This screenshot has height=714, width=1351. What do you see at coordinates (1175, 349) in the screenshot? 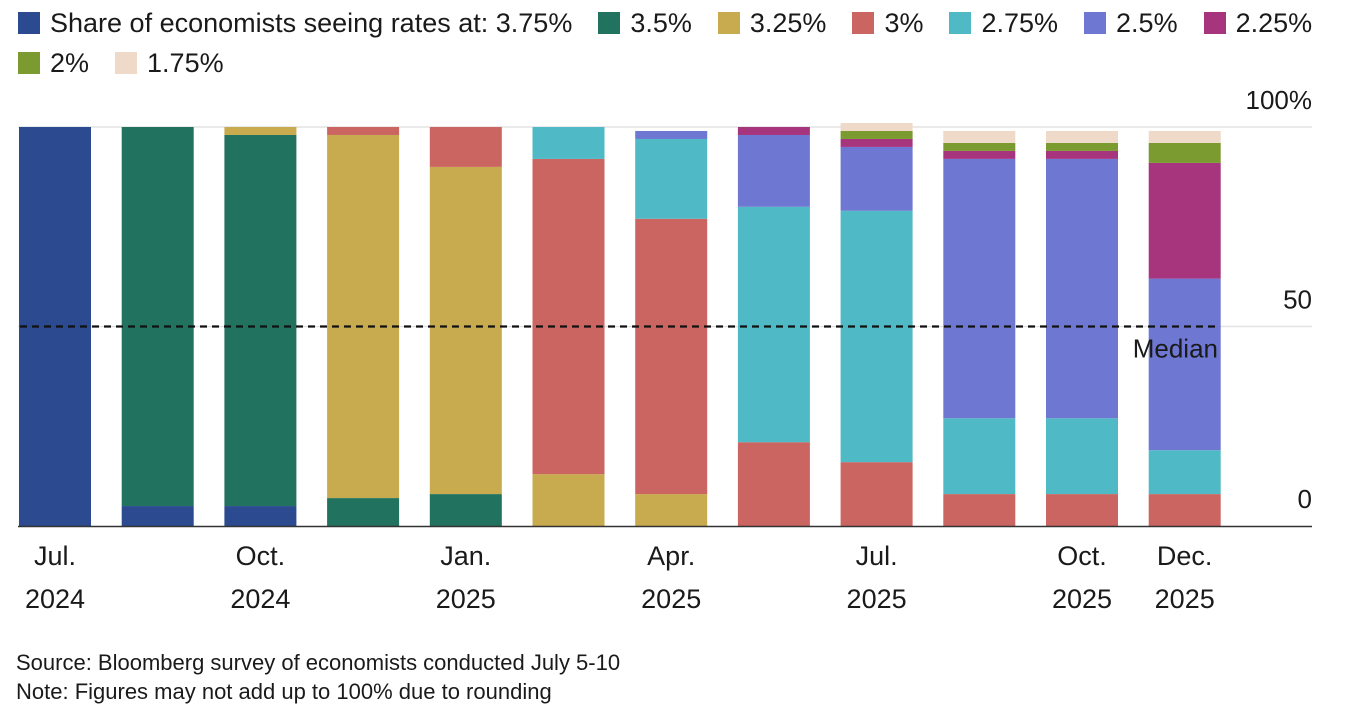
I see `median-label: Median` at bounding box center [1175, 349].